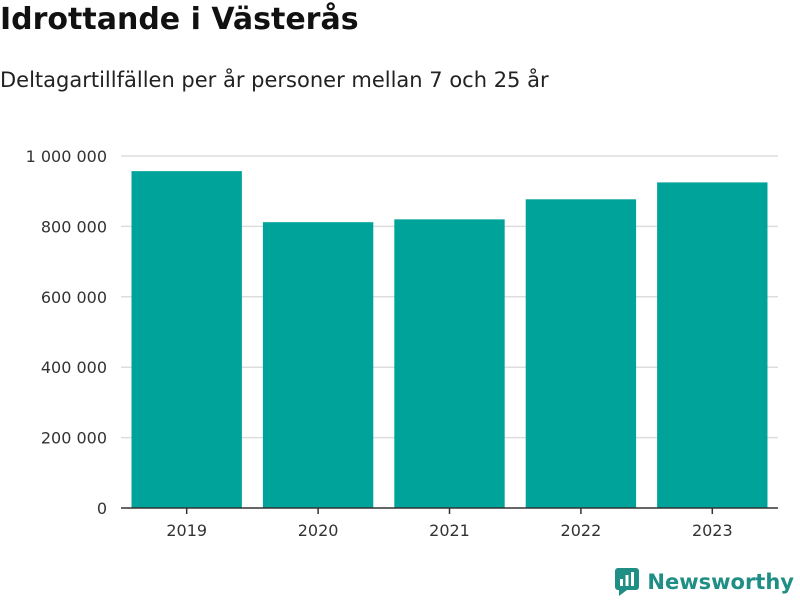 This screenshot has height=600, width=800. What do you see at coordinates (66, 156) in the screenshot?
I see `y-tick-label: 1 000 000` at bounding box center [66, 156].